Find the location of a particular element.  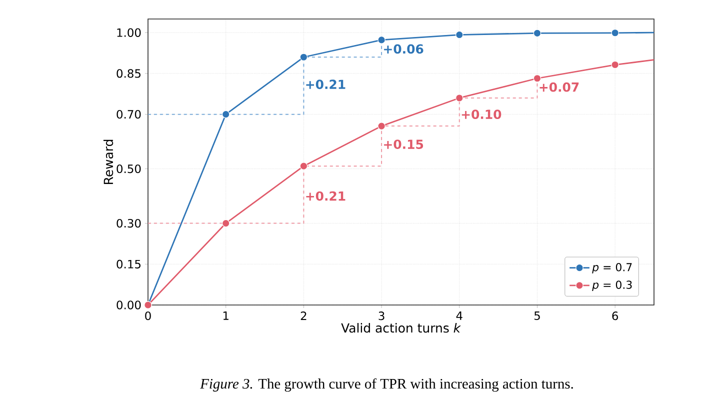

y-axis-title: Reward is located at coordinates (108, 162).